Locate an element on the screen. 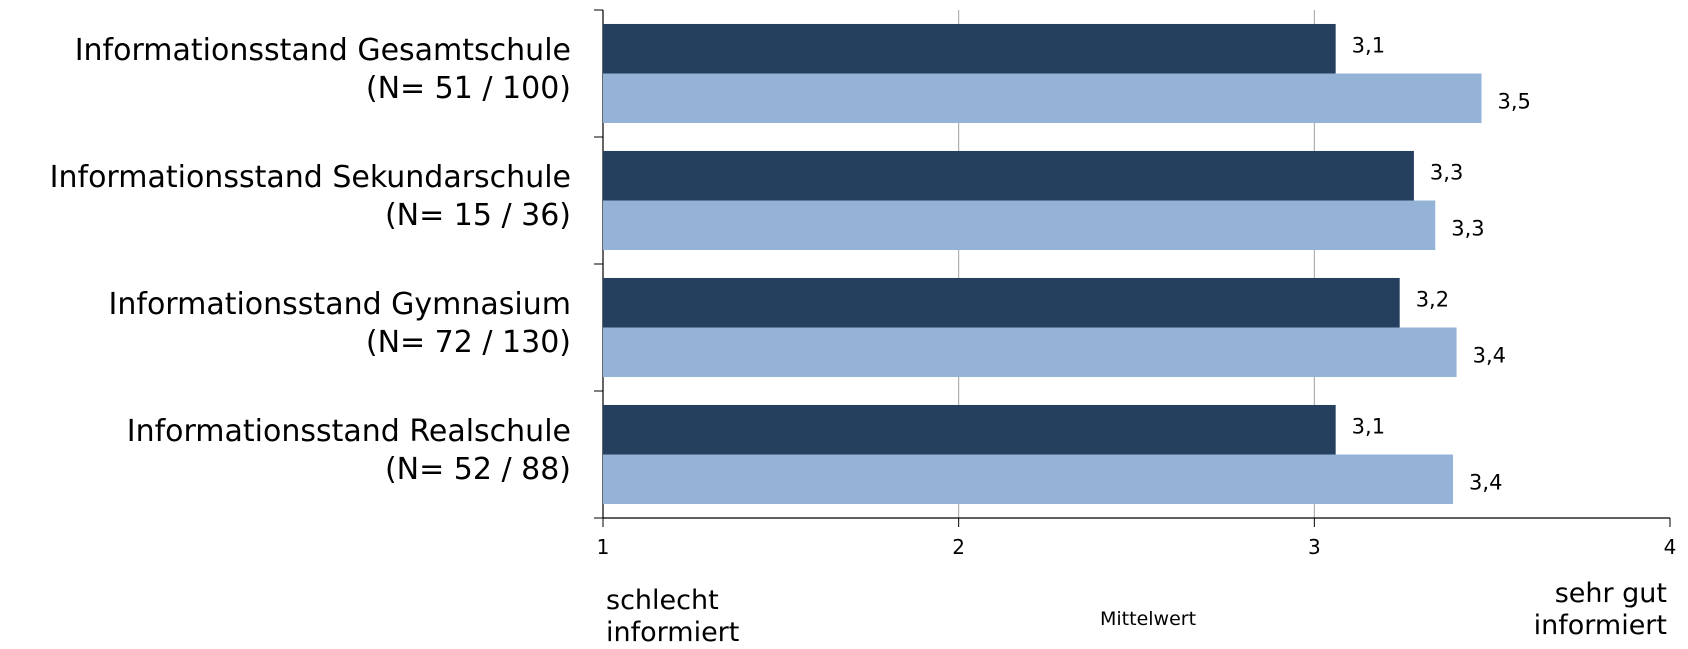  x-tick-label: 2 is located at coordinates (958, 547).